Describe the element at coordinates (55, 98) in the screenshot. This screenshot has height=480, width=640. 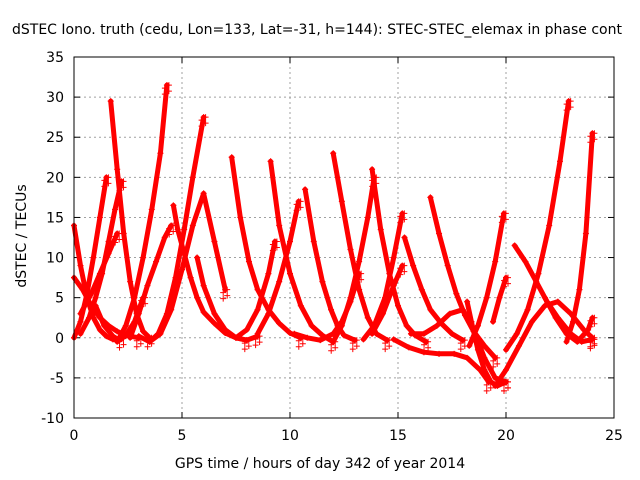
I see `y-tick-label: 30` at that location.